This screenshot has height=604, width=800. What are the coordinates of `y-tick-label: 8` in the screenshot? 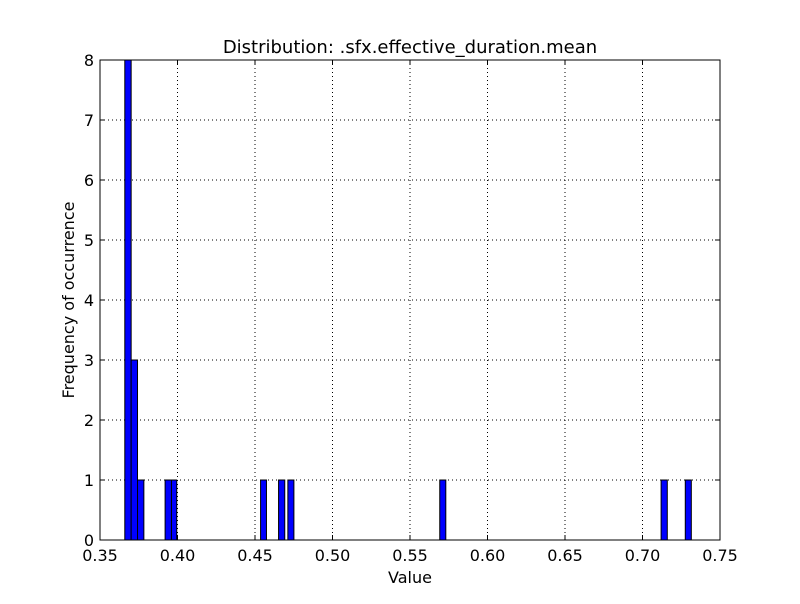 It's located at (89, 60).